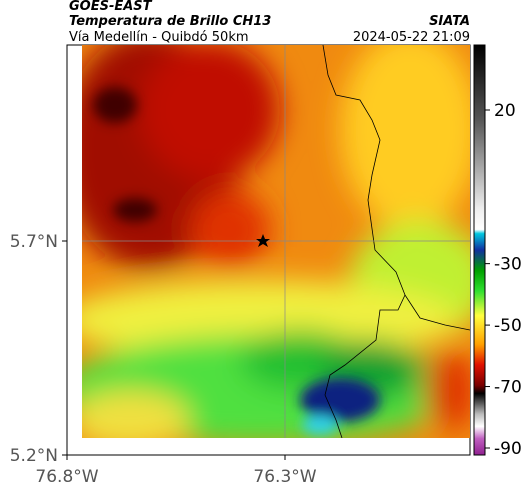 This screenshot has width=526, height=491. I want to click on colorbar-tick-label: 20, so click(505, 111).